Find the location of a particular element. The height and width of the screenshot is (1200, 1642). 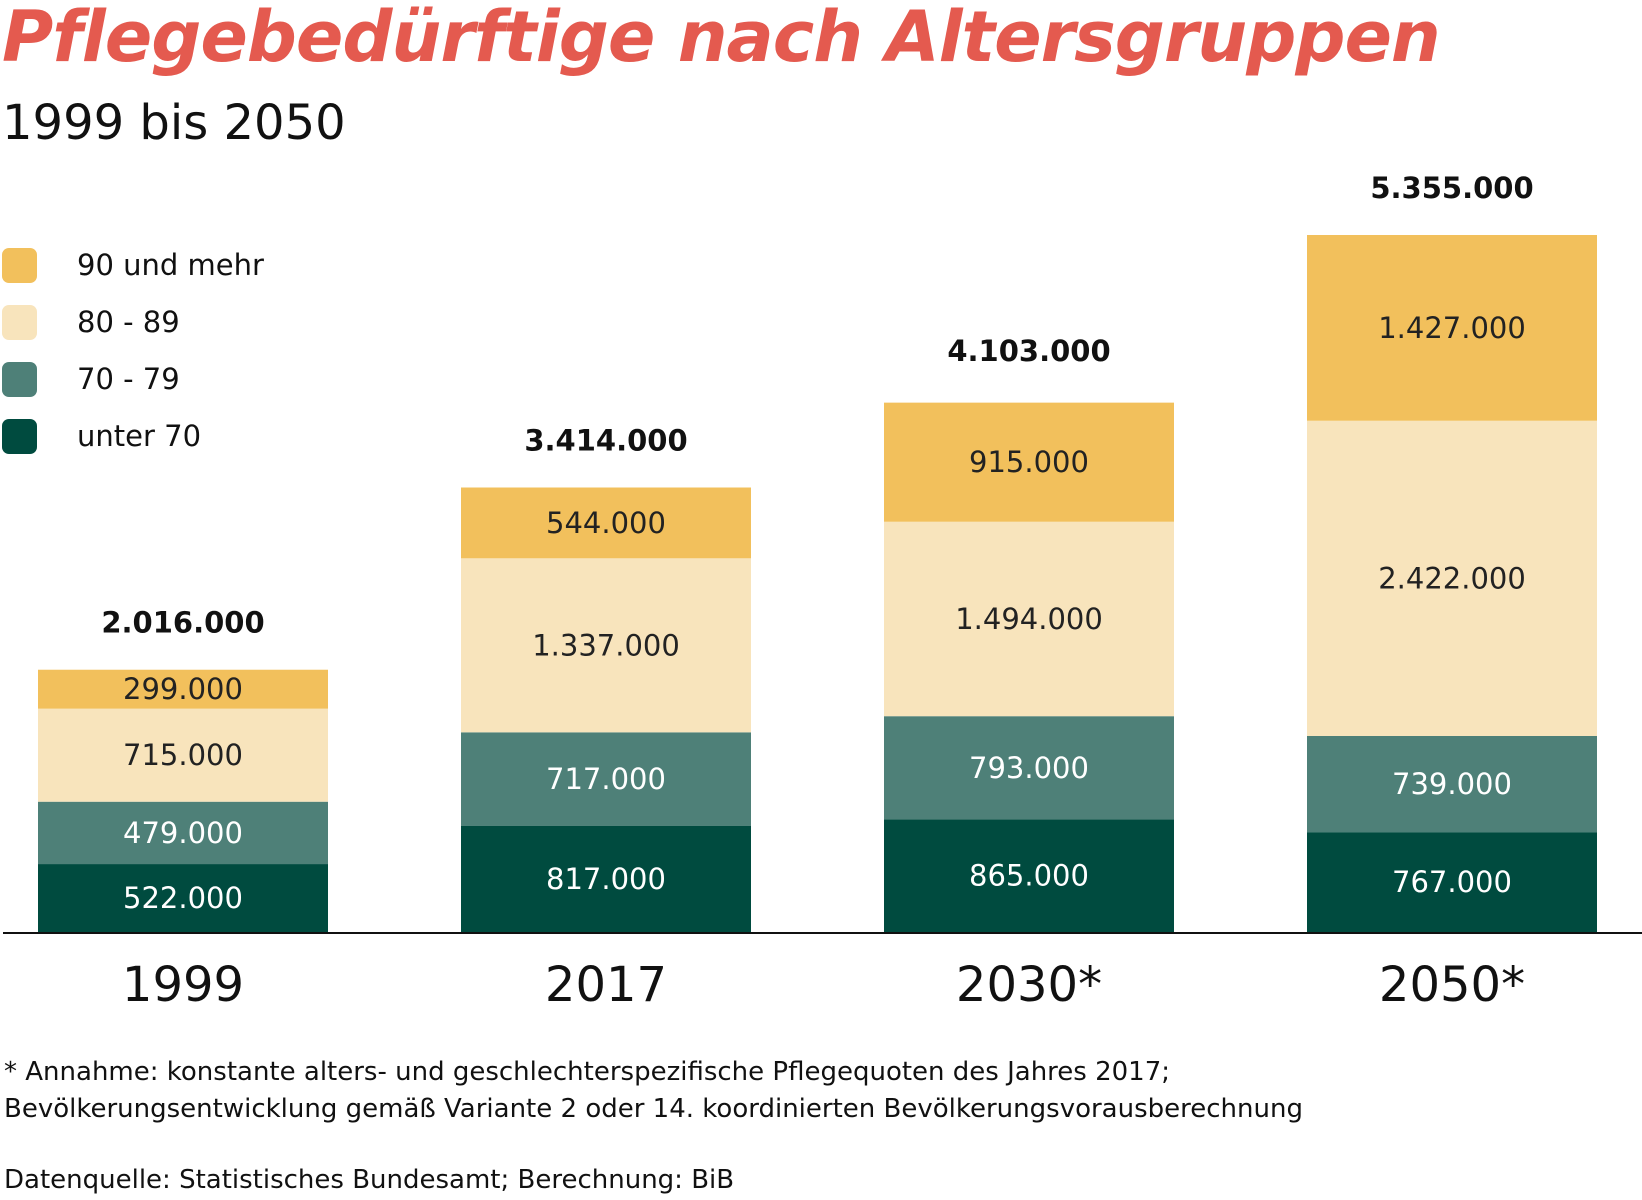

segment-value-label: 793.000 is located at coordinates (1029, 768).